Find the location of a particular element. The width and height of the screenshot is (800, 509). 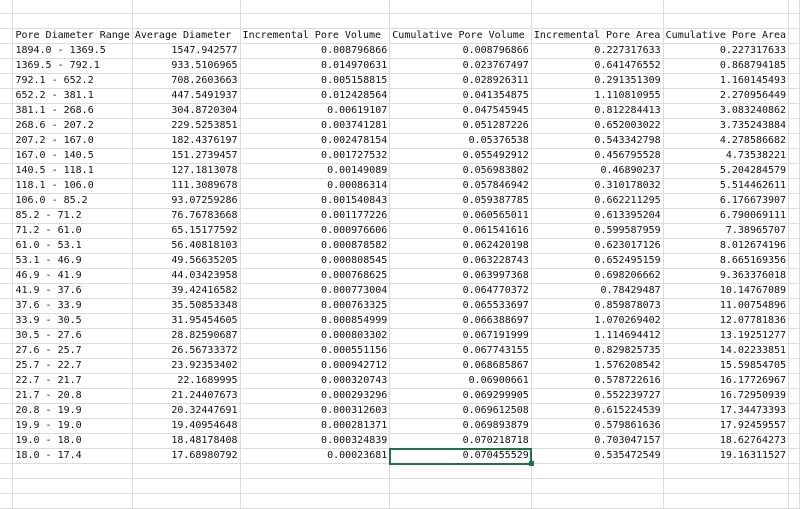

data-cell: 18.0 - 17.4 is located at coordinates (72, 456).